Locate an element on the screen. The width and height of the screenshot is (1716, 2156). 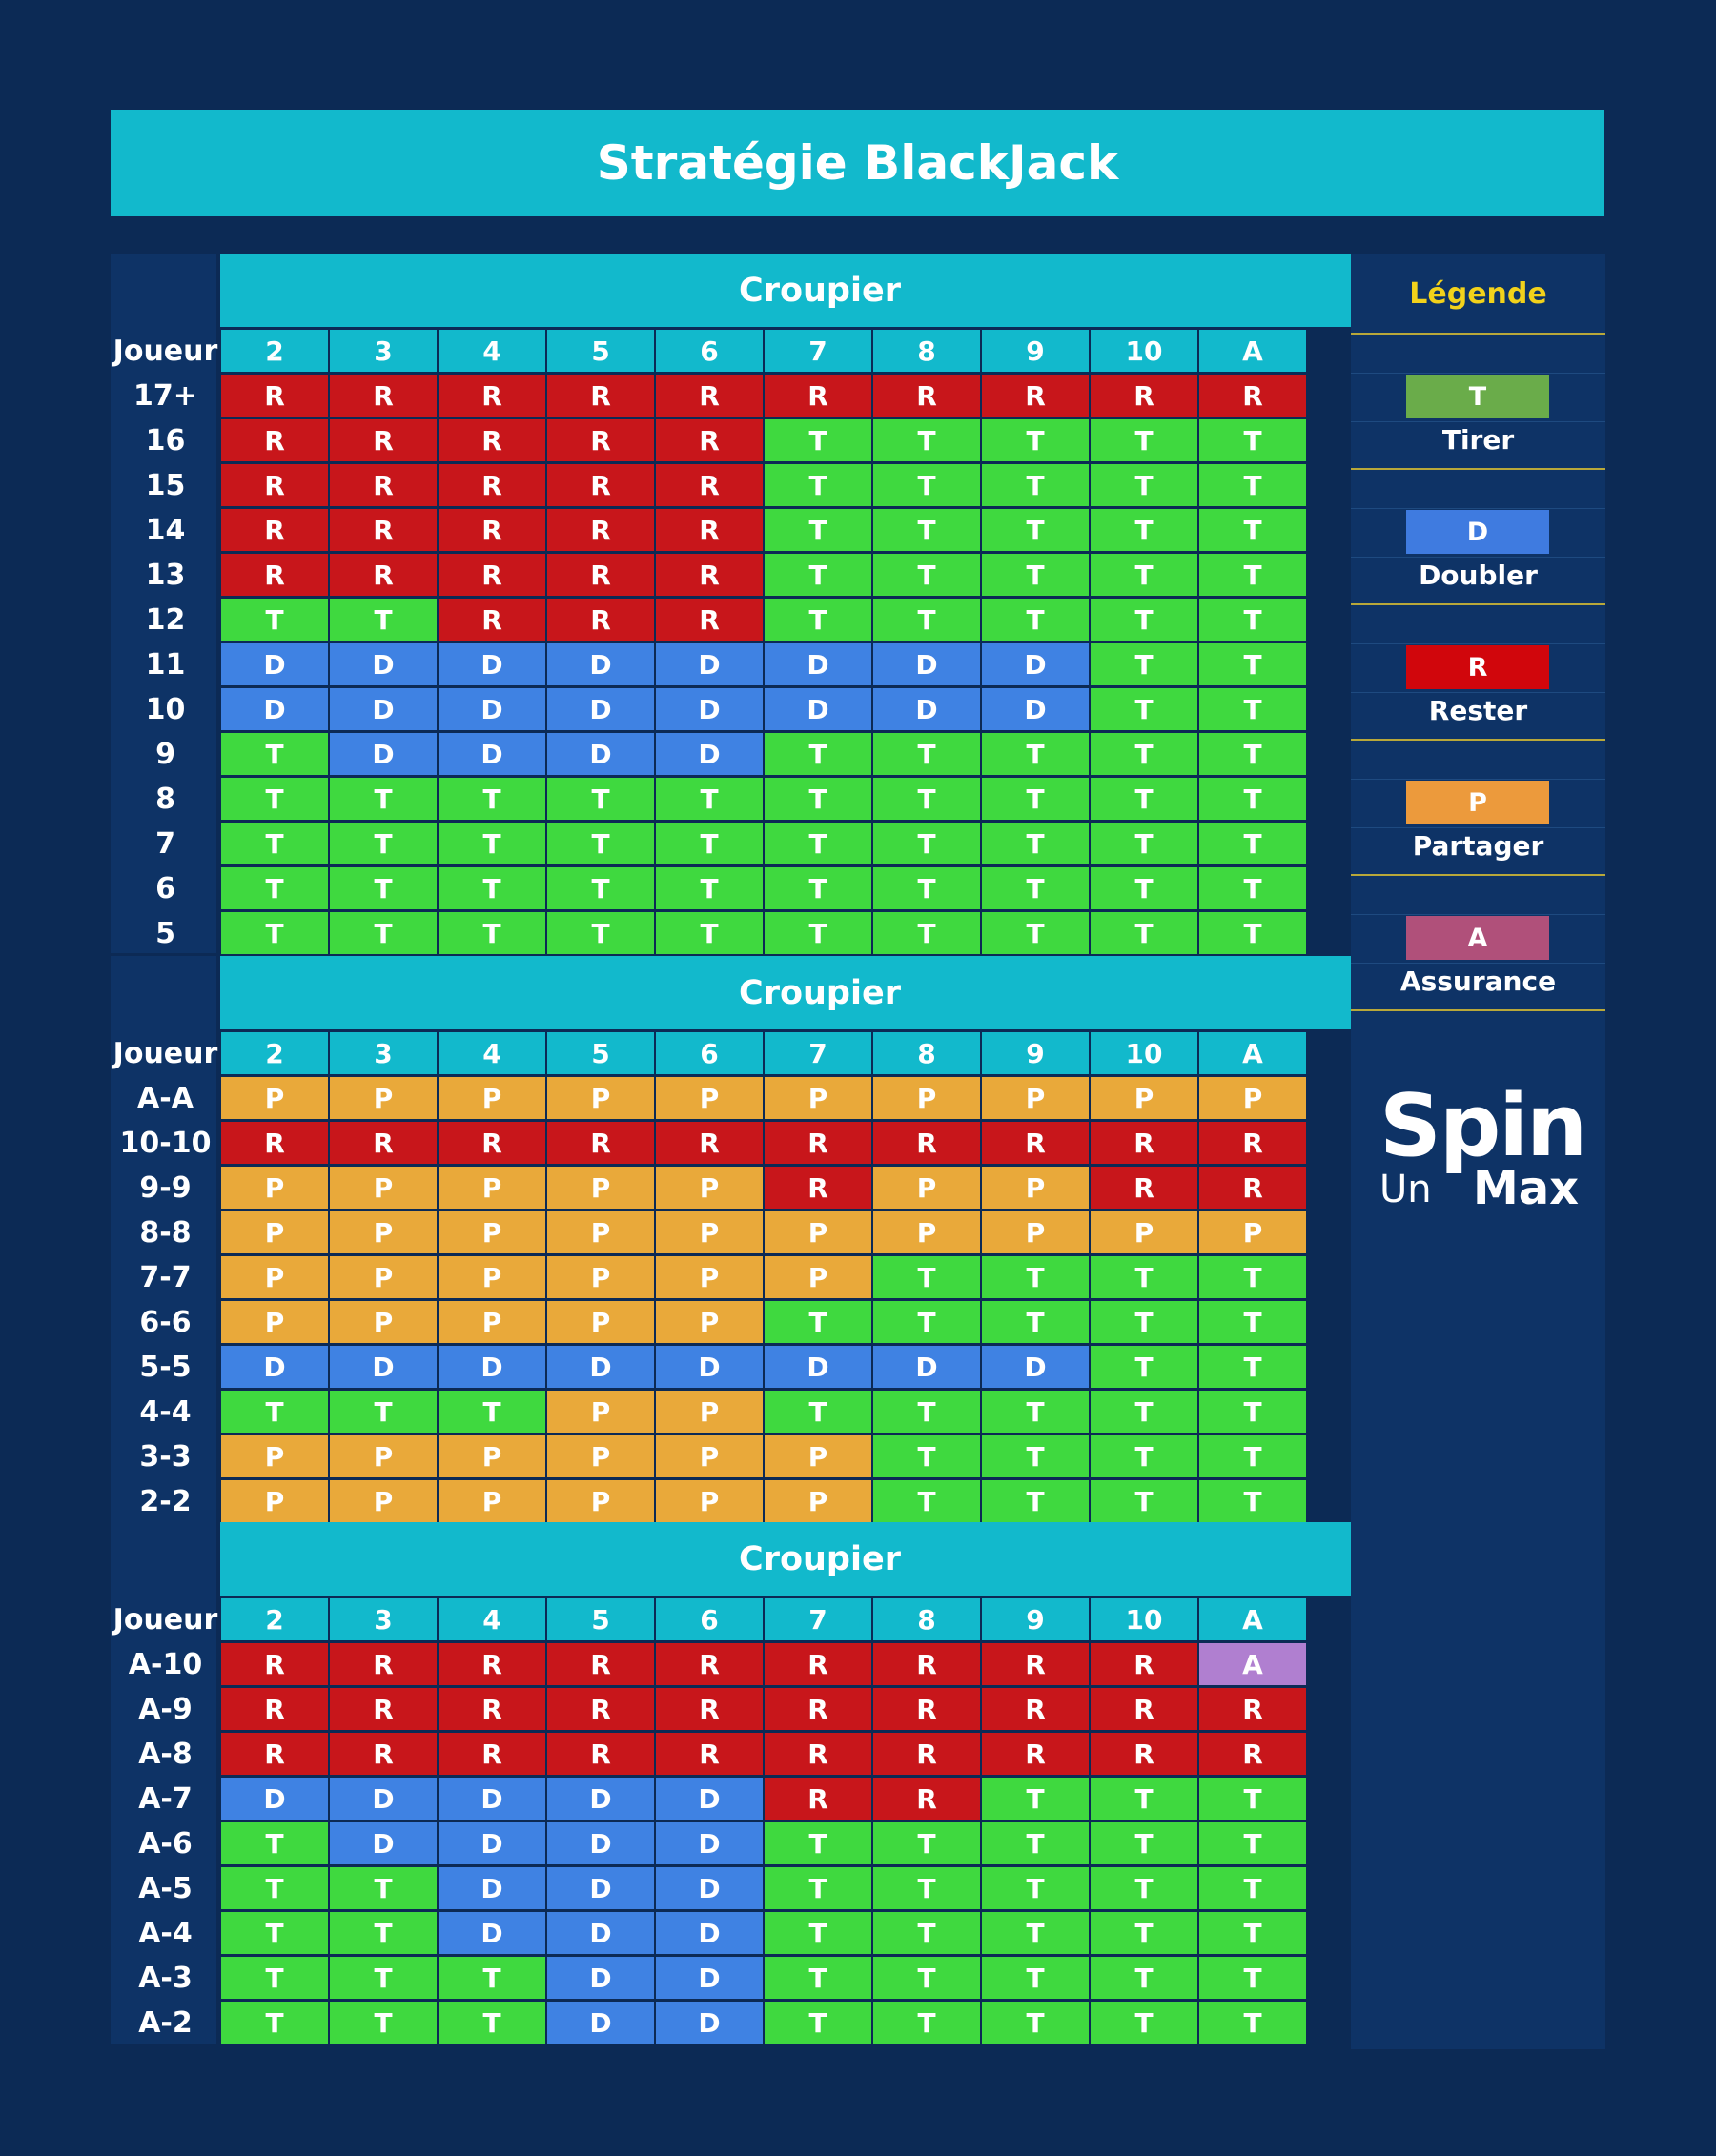
logo-un: Un is located at coordinates (1405, 1189).